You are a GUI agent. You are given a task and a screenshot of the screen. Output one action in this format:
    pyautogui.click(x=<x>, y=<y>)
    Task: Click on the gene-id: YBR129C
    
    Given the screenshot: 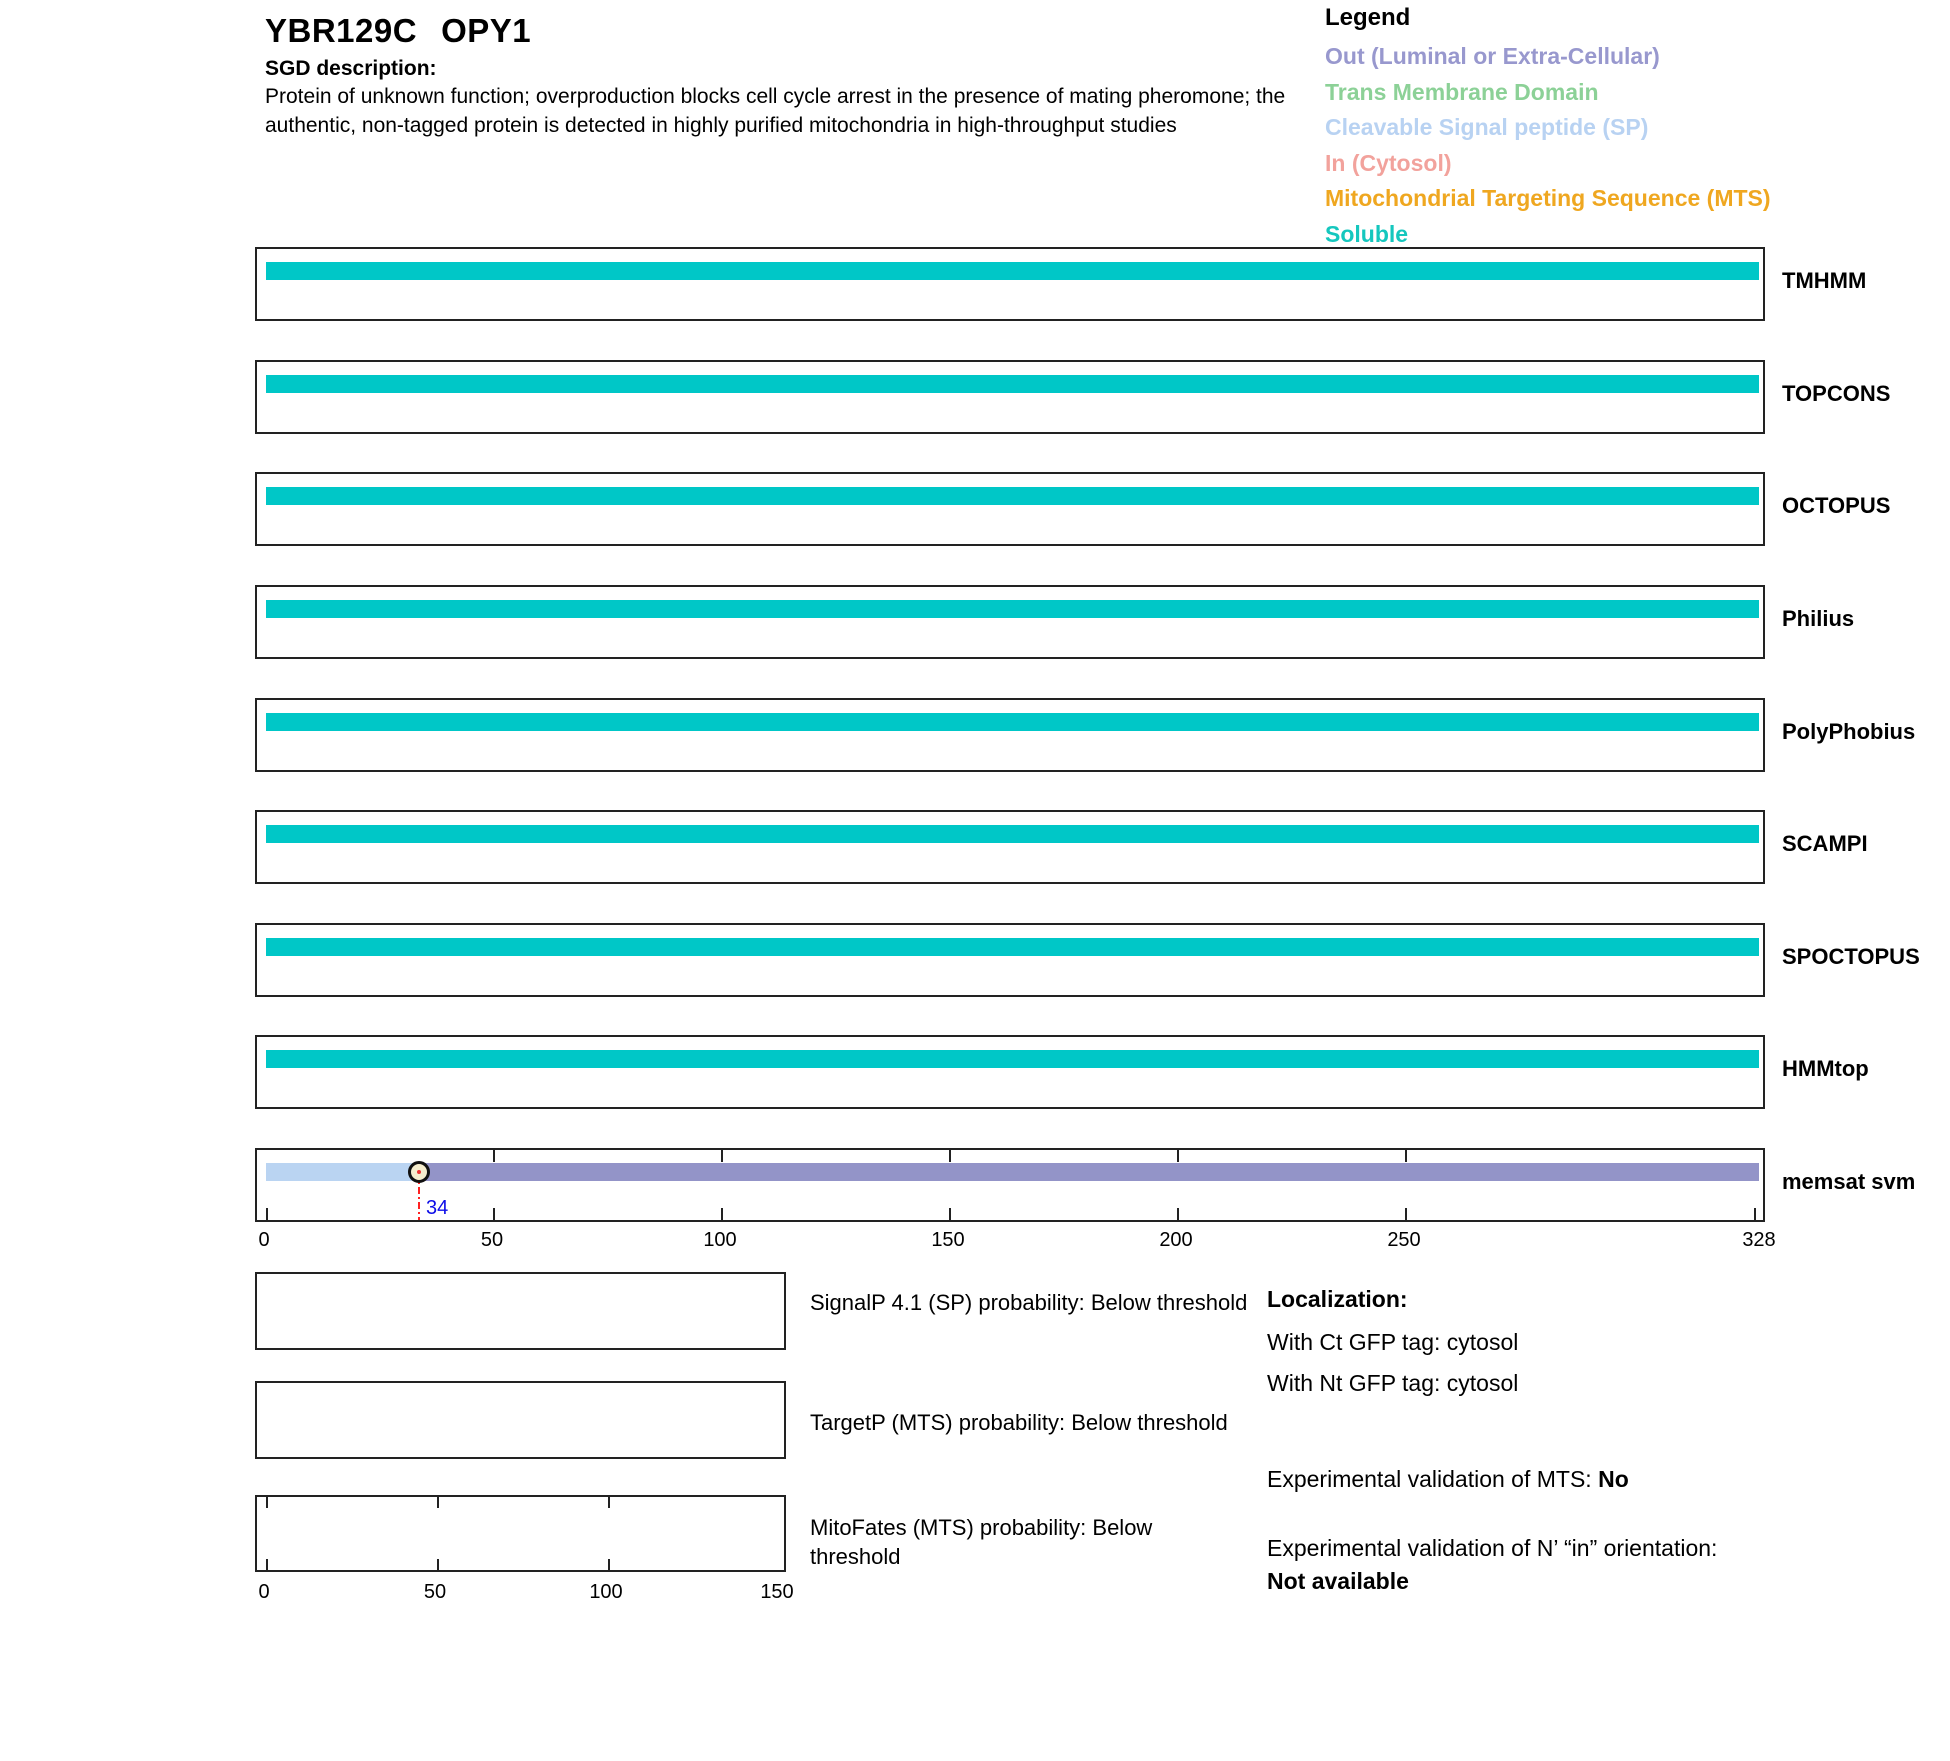 What is the action you would take?
    pyautogui.click(x=341, y=30)
    